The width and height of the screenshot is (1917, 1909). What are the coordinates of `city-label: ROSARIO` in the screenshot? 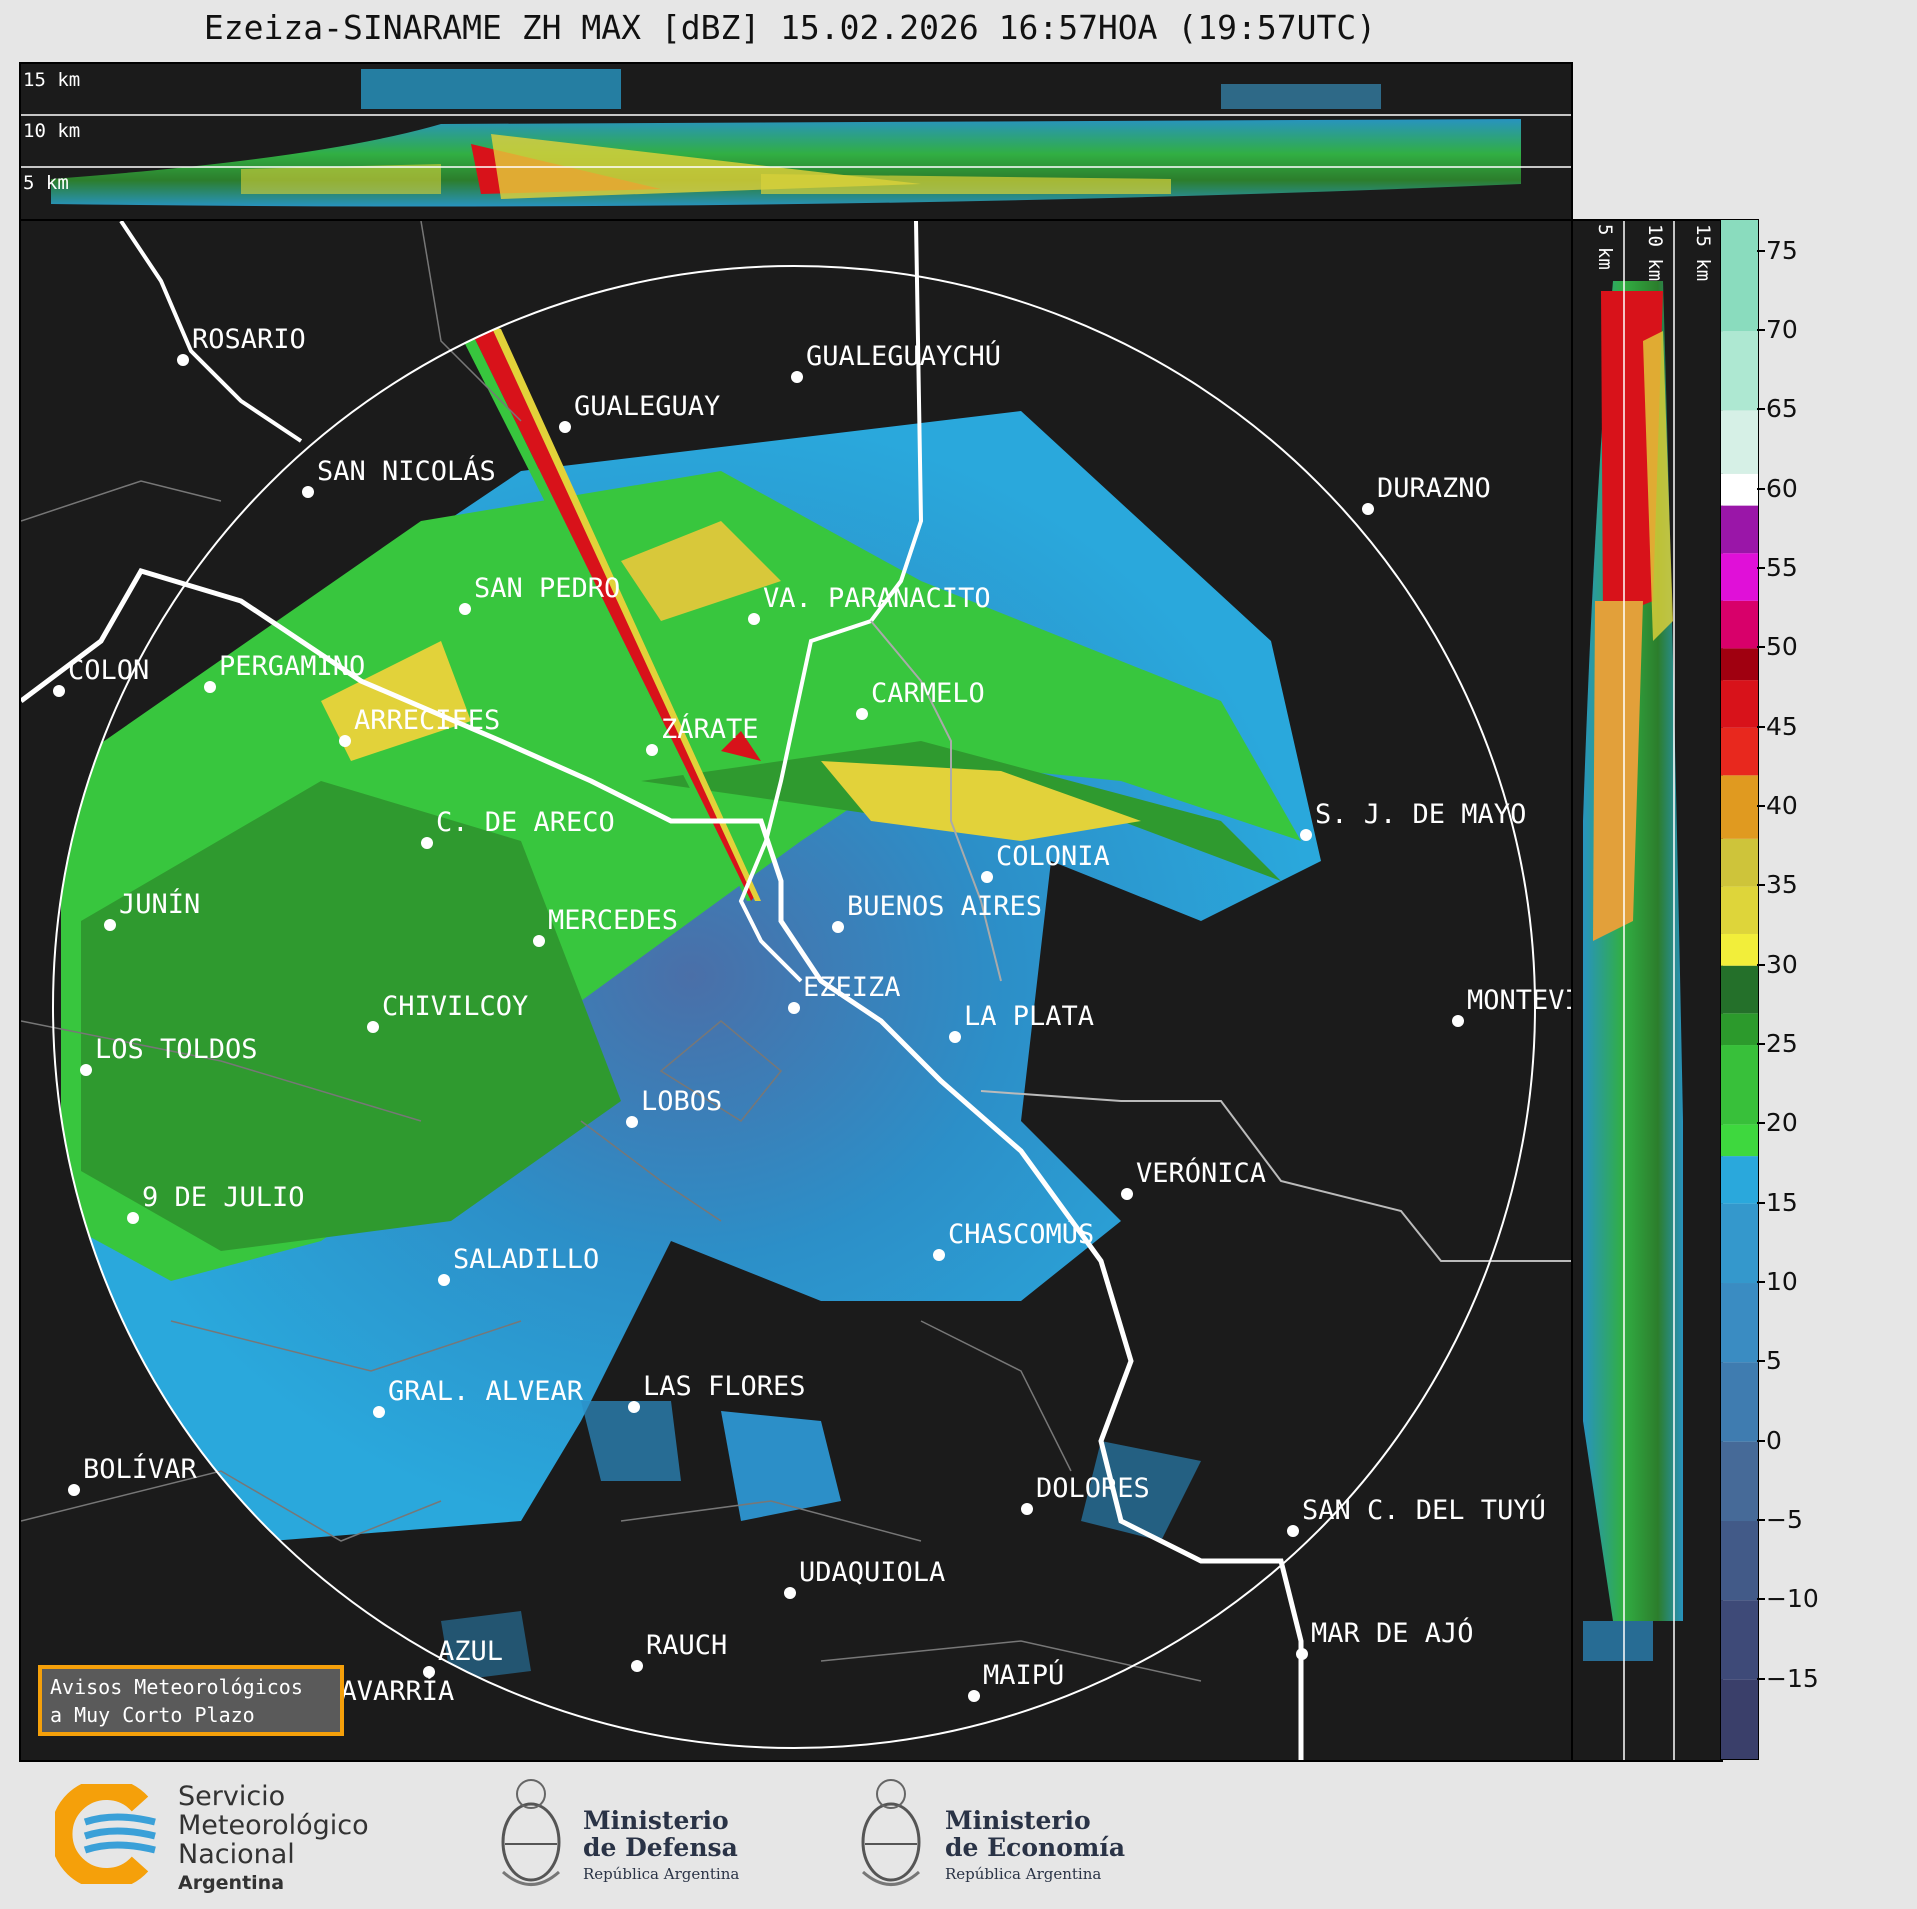 It's located at (249, 339).